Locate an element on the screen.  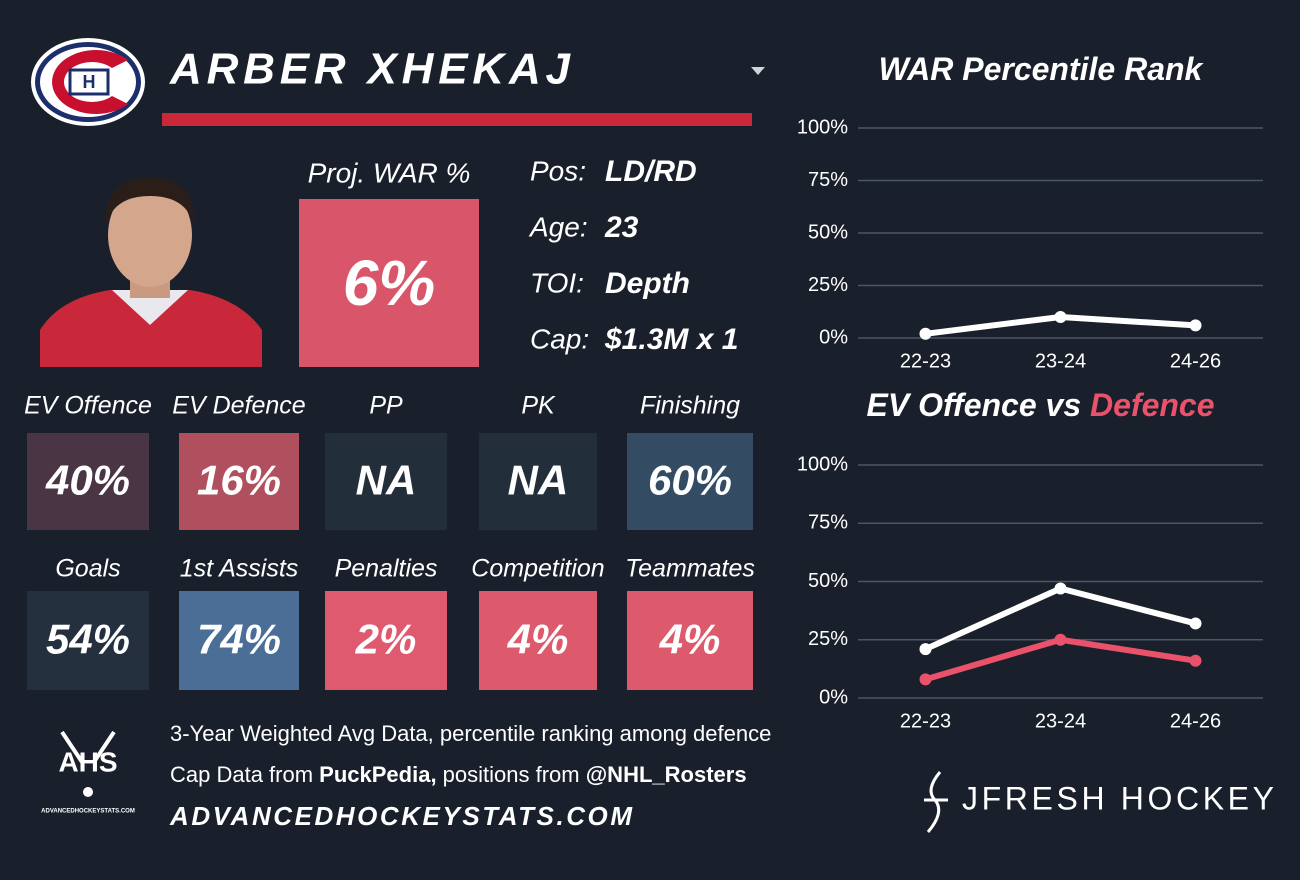
info-value: LD/RD is located at coordinates (651, 171).